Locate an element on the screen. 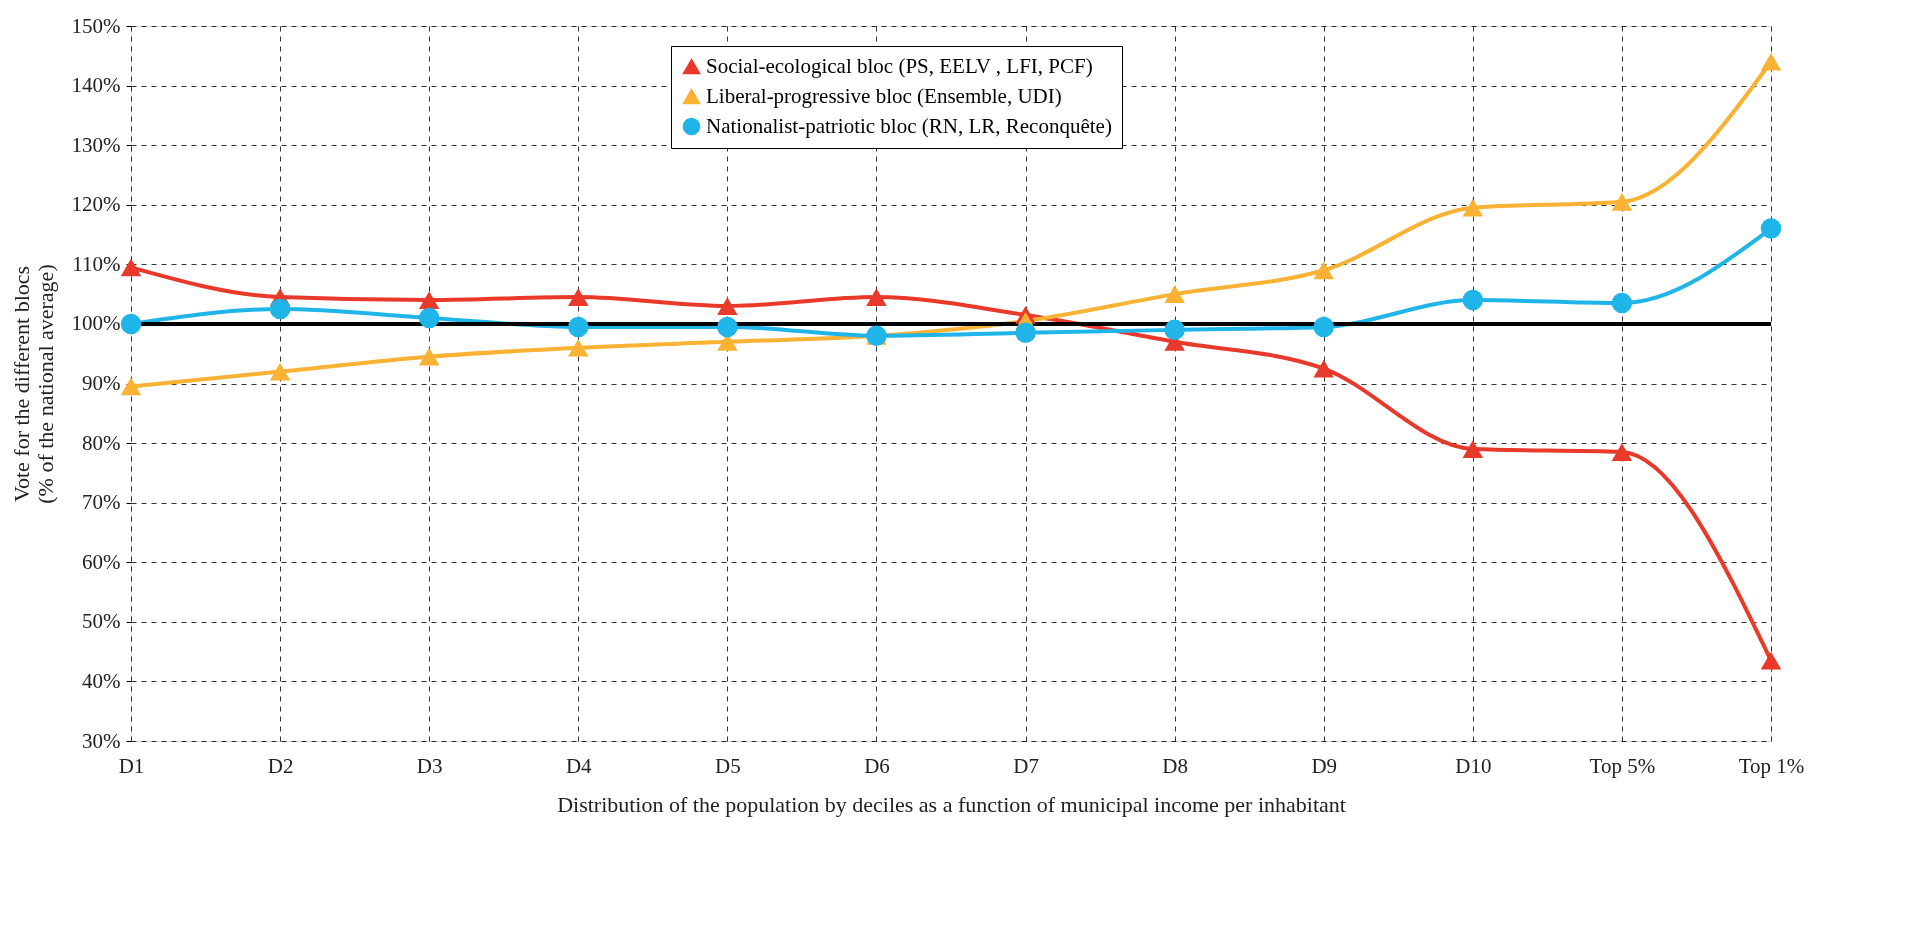  y-tick-label: 140% is located at coordinates (96, 85).